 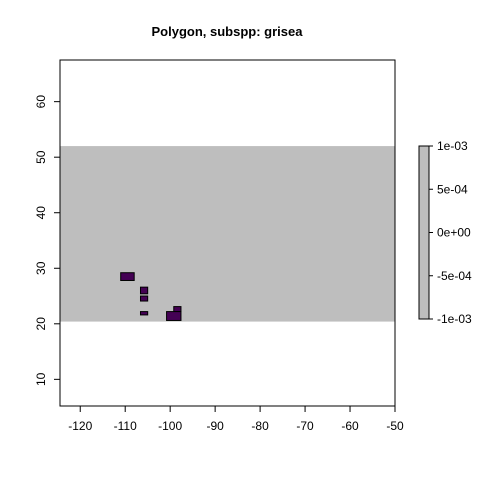 What do you see at coordinates (80, 426) in the screenshot?
I see `x-tick-label: -120` at bounding box center [80, 426].